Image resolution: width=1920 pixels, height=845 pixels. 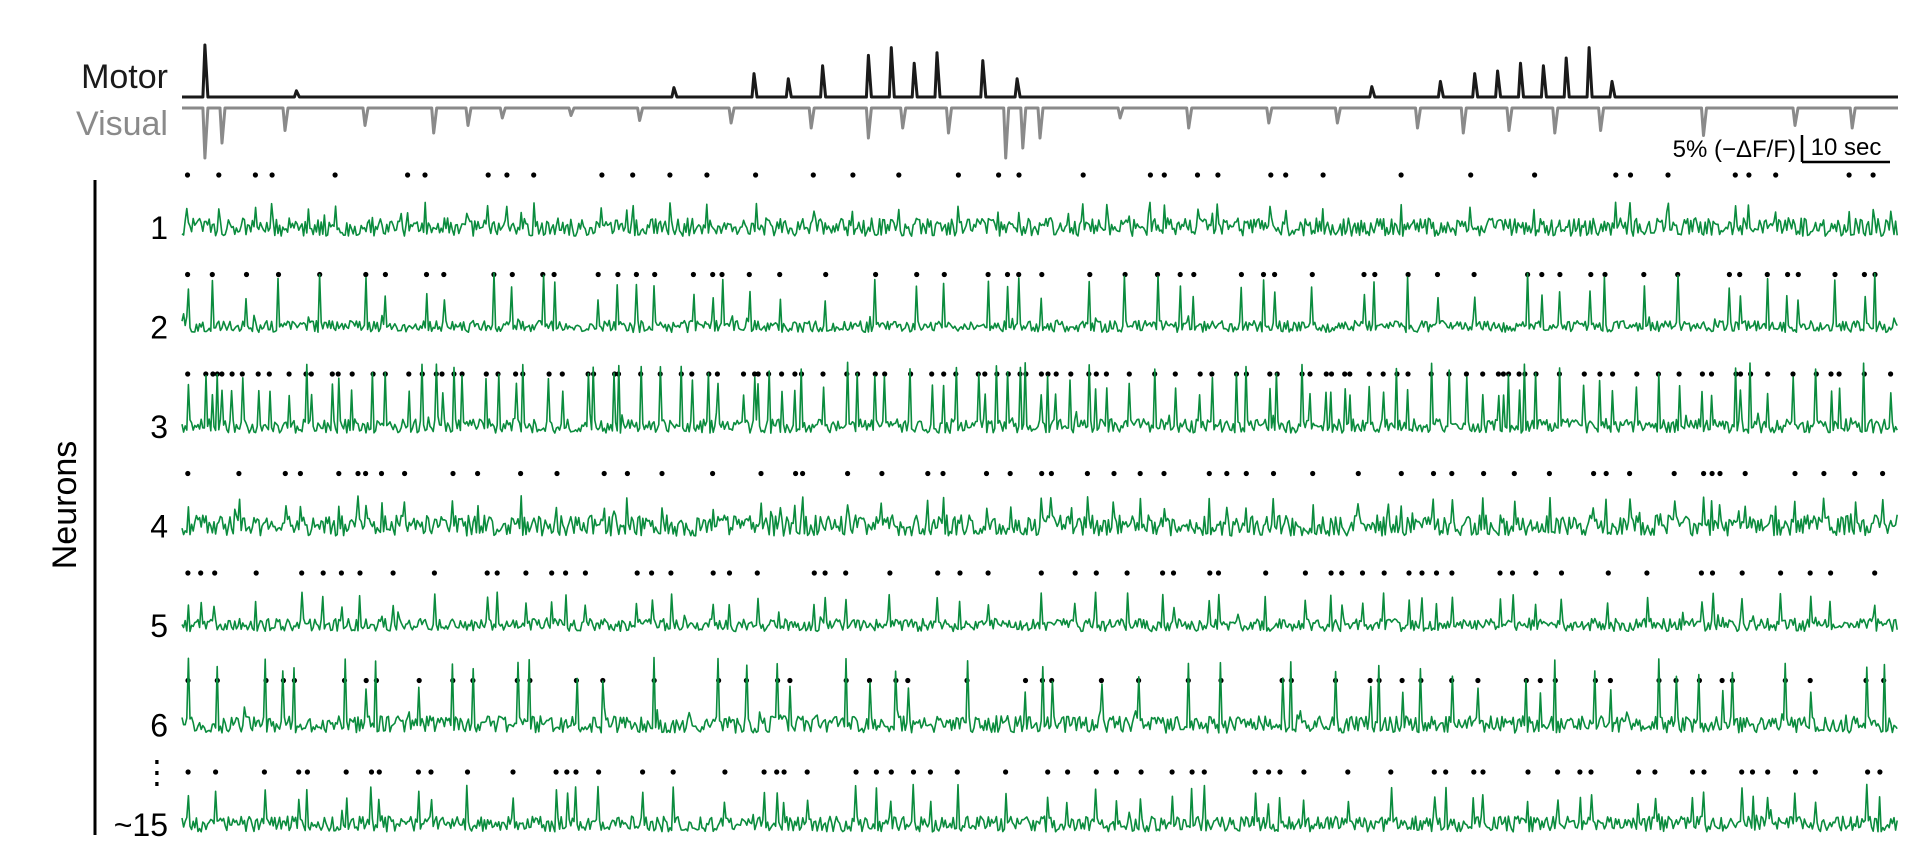 What do you see at coordinates (141, 825) in the screenshot?
I see `neuron-label: ~15` at bounding box center [141, 825].